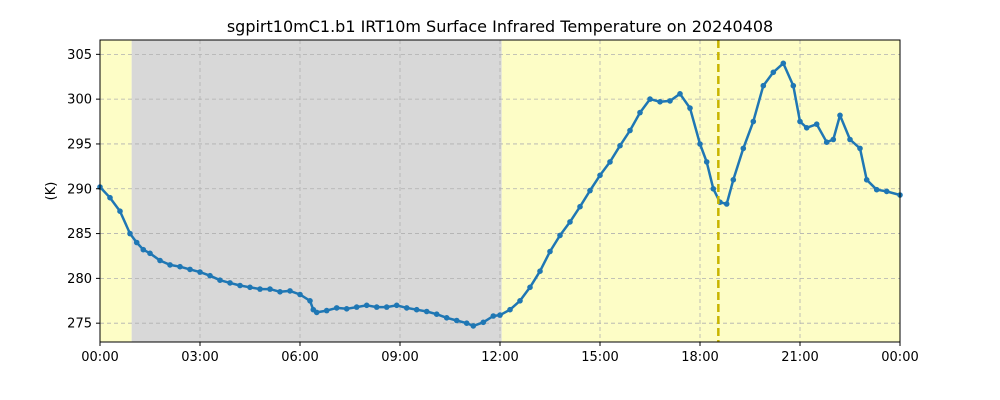 The image size is (1000, 400). I want to click on x-tick-label: 12:00, so click(499, 357).